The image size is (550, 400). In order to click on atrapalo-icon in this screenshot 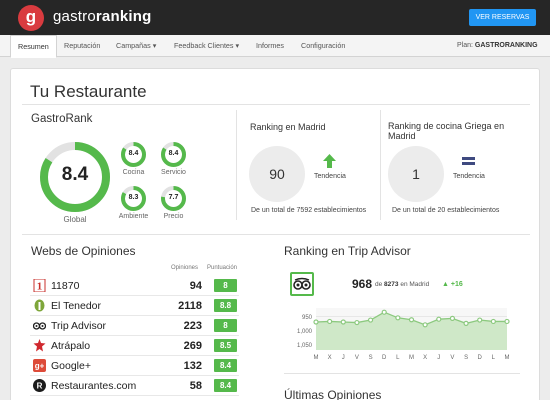, I will do `click(39, 345)`.